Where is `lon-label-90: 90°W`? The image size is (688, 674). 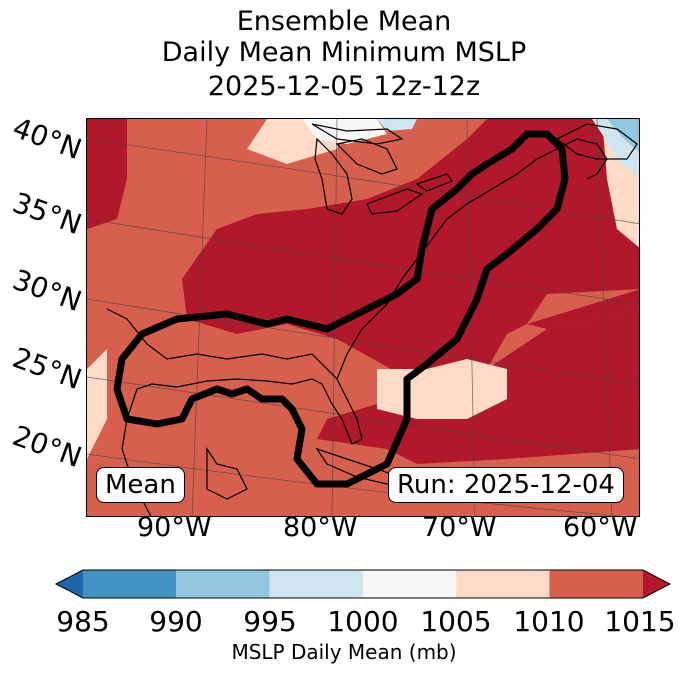 lon-label-90: 90°W is located at coordinates (174, 527).